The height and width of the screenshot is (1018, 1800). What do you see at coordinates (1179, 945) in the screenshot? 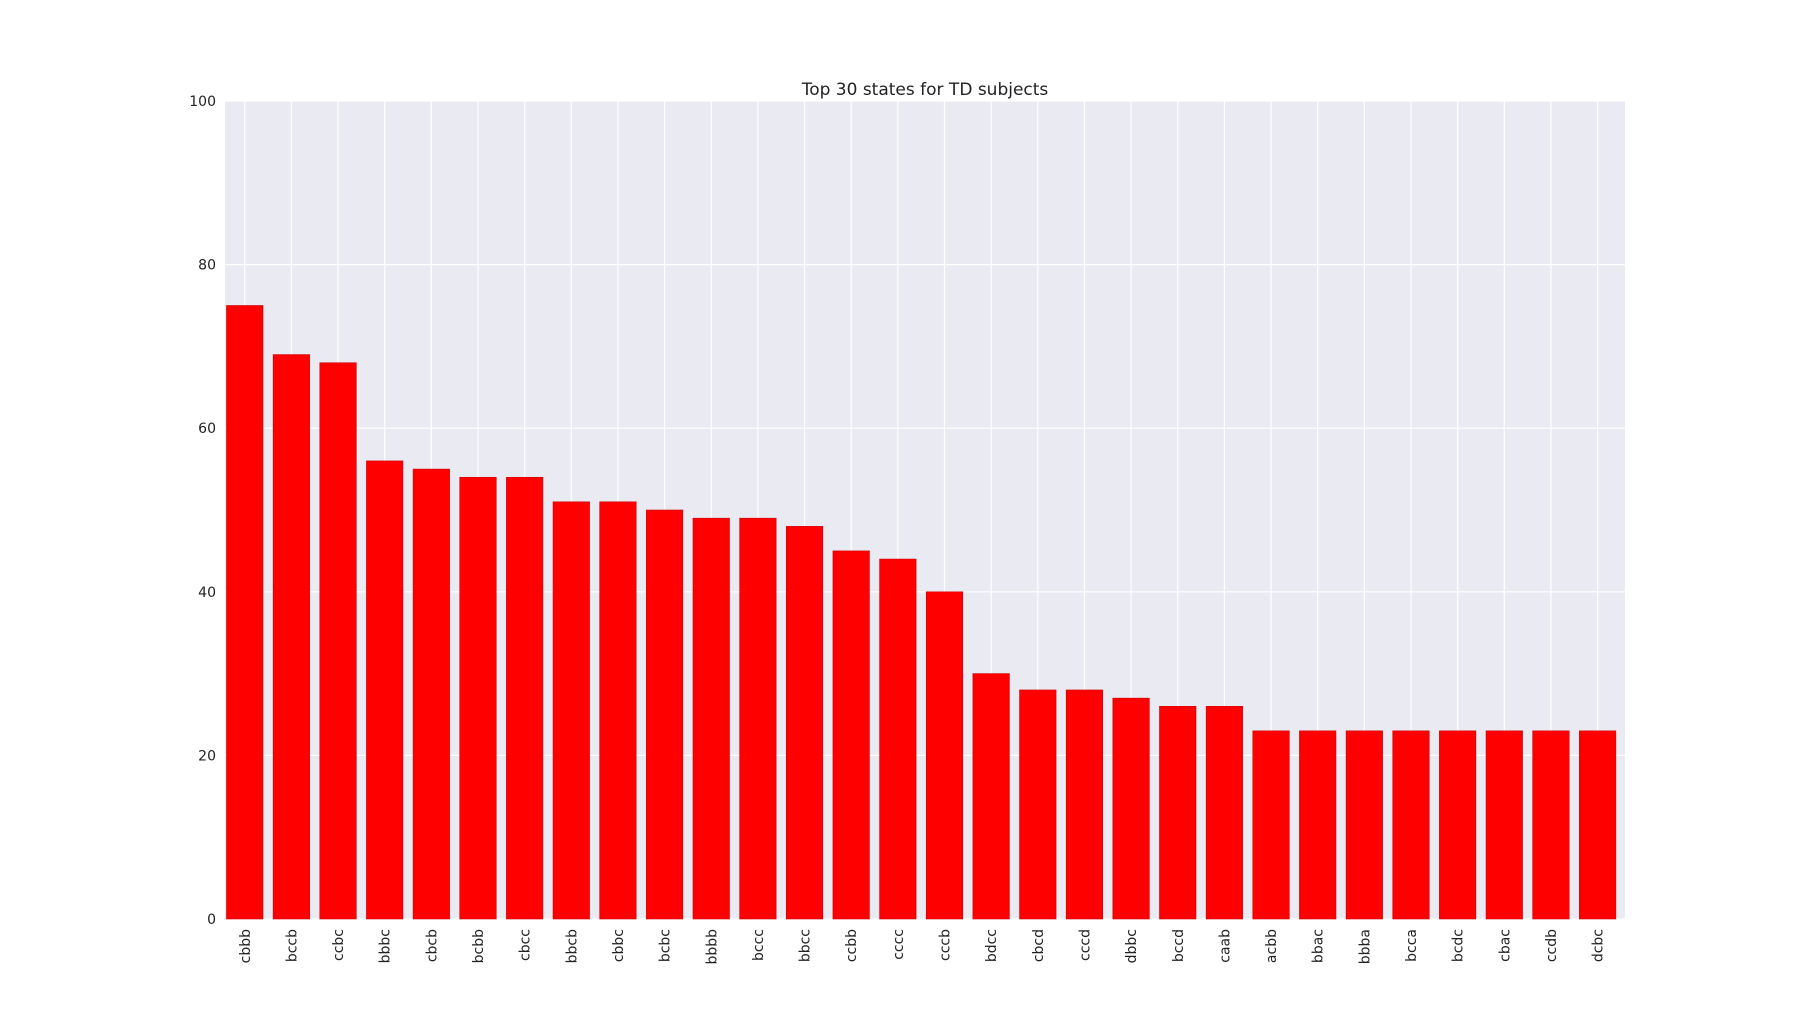
I see `x-tick-label: bccd` at bounding box center [1179, 945].